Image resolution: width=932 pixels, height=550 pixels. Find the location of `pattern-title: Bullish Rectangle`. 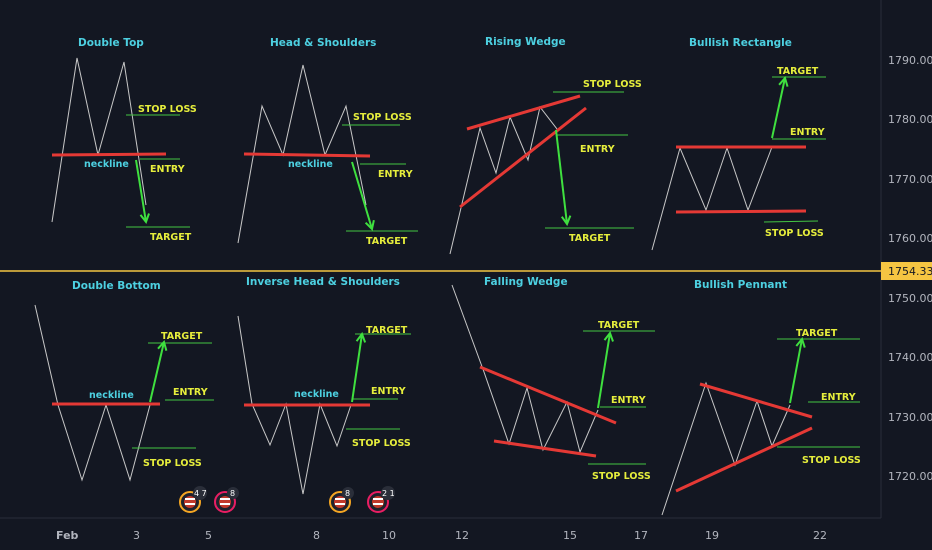

pattern-title: Bullish Rectangle is located at coordinates (740, 43).